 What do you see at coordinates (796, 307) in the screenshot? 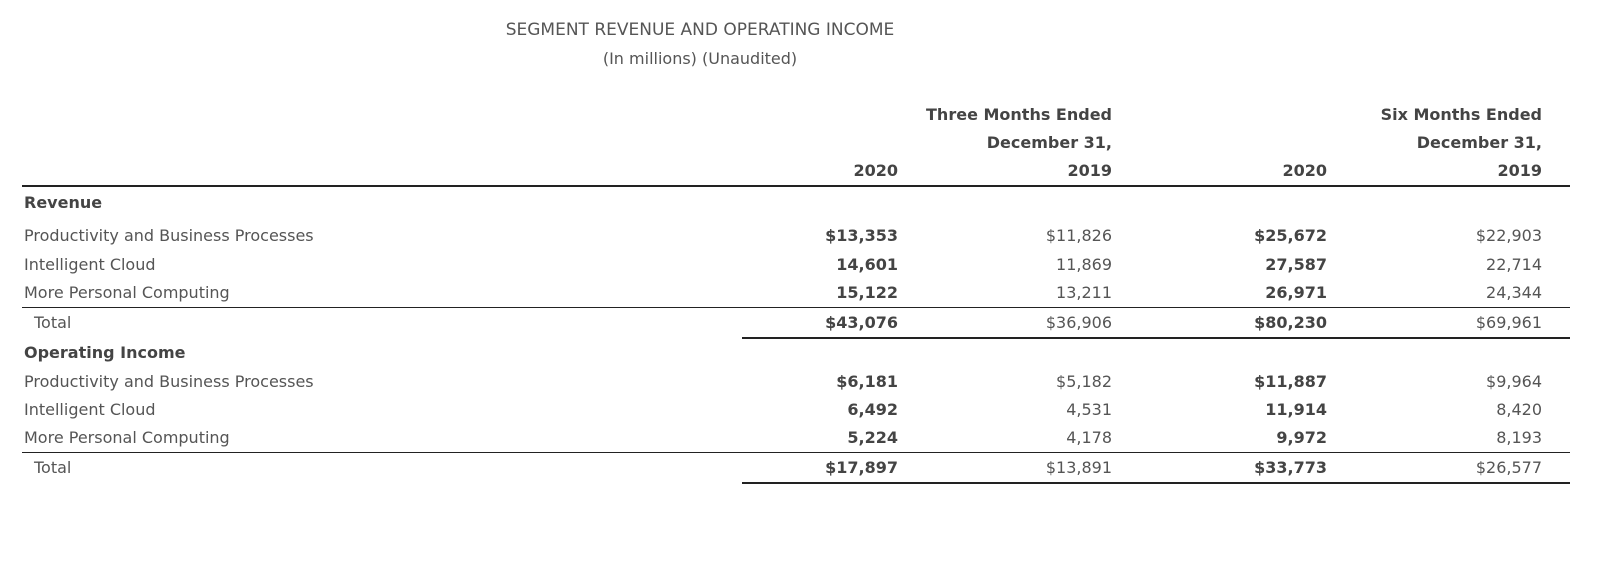
I see `revenue-subtotal-rule` at bounding box center [796, 307].